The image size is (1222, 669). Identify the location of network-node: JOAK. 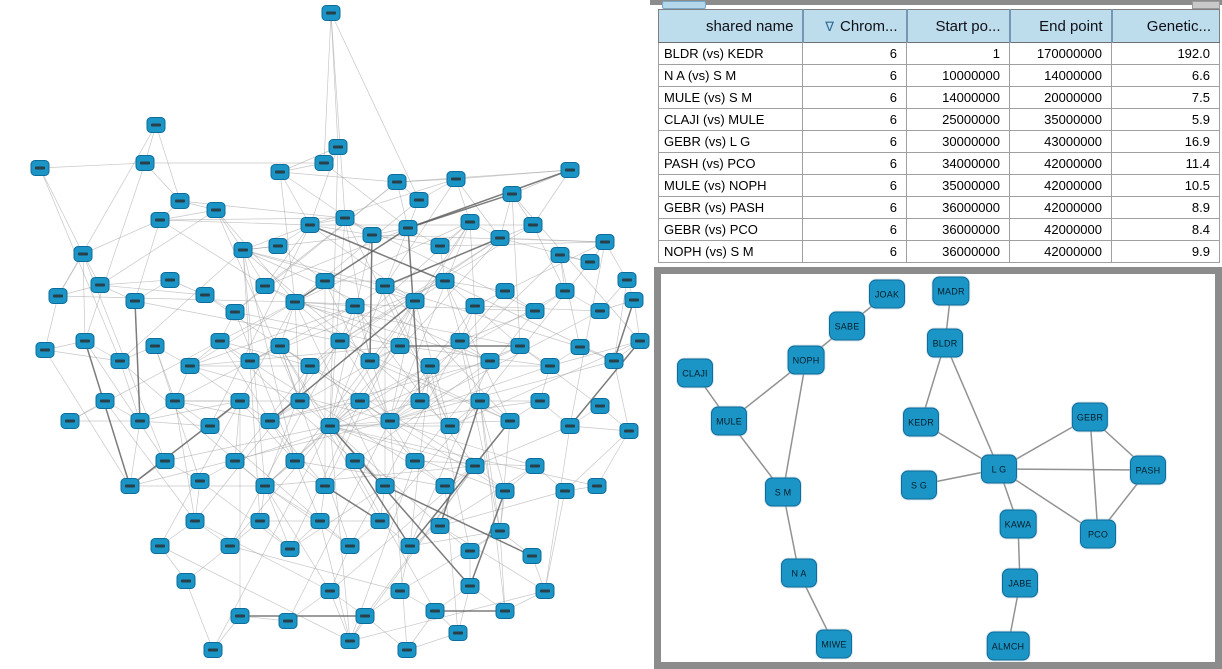
(887, 294).